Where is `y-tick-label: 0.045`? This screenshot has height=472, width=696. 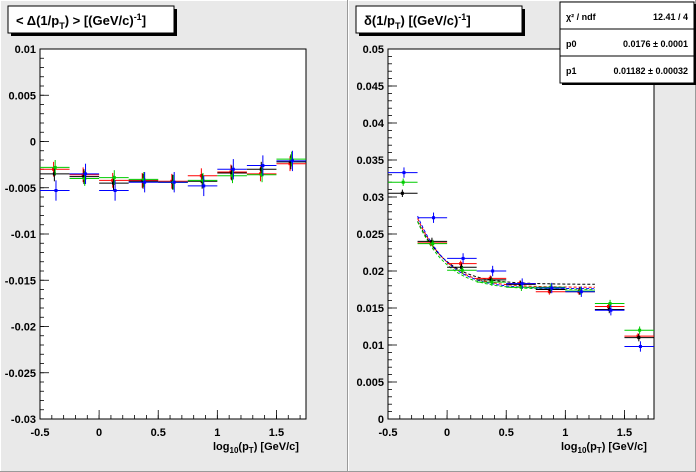
y-tick-label: 0.045 is located at coordinates (370, 87).